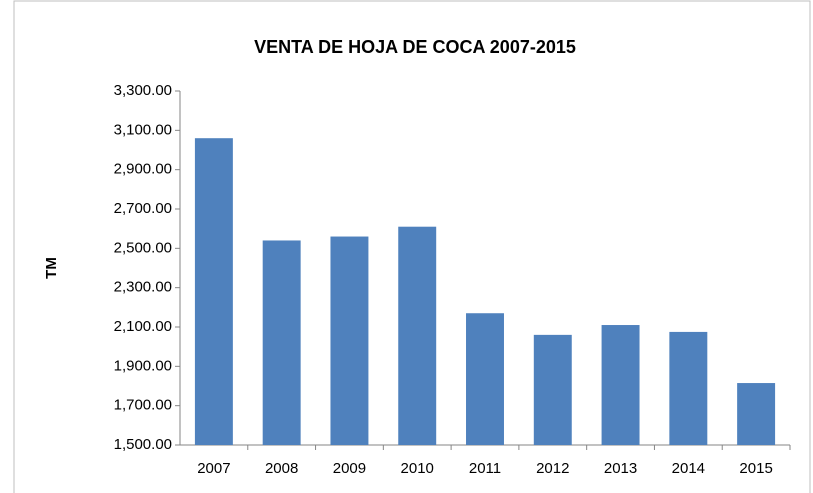 The width and height of the screenshot is (813, 493). What do you see at coordinates (415, 47) in the screenshot?
I see `chart-title: VENTA DE HOJA DE COCA 2007-2015` at bounding box center [415, 47].